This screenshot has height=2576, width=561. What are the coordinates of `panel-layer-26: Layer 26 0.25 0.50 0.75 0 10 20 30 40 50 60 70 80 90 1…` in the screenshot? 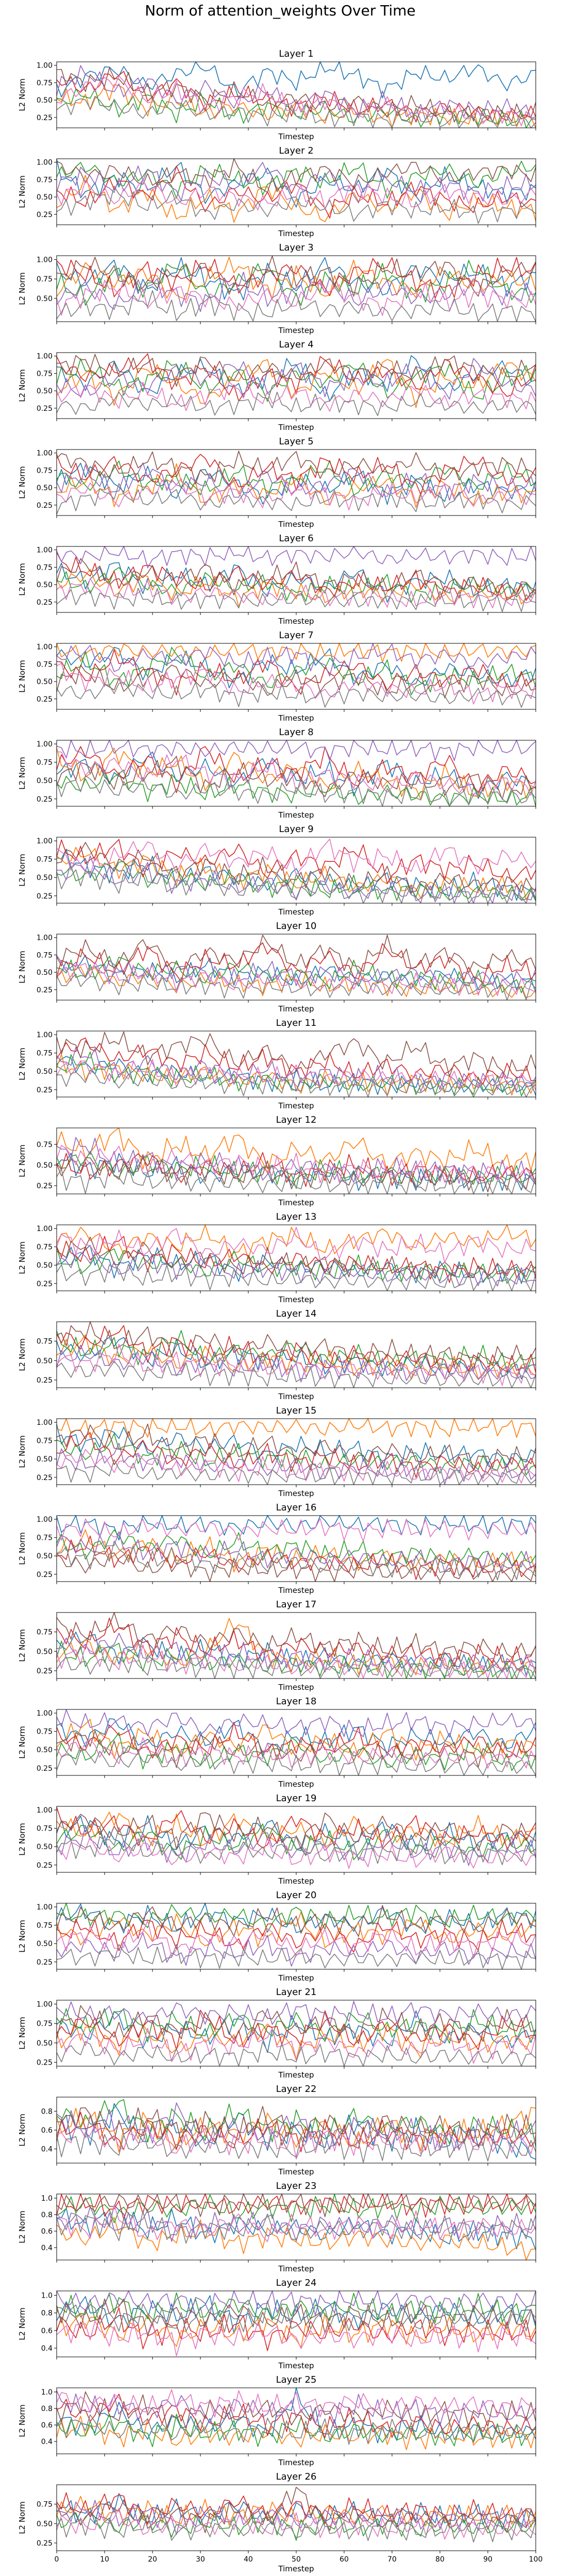 It's located at (280, 2522).